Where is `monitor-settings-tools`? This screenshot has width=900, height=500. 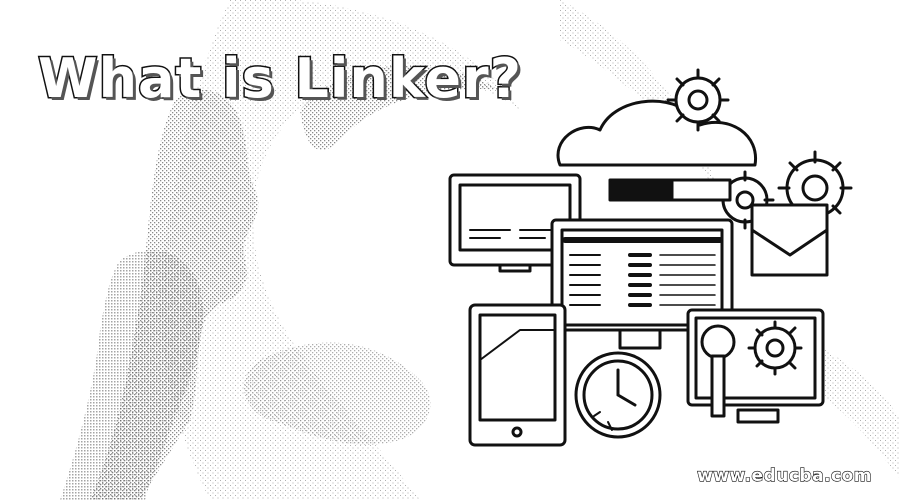
monitor-settings-tools is located at coordinates (755, 366).